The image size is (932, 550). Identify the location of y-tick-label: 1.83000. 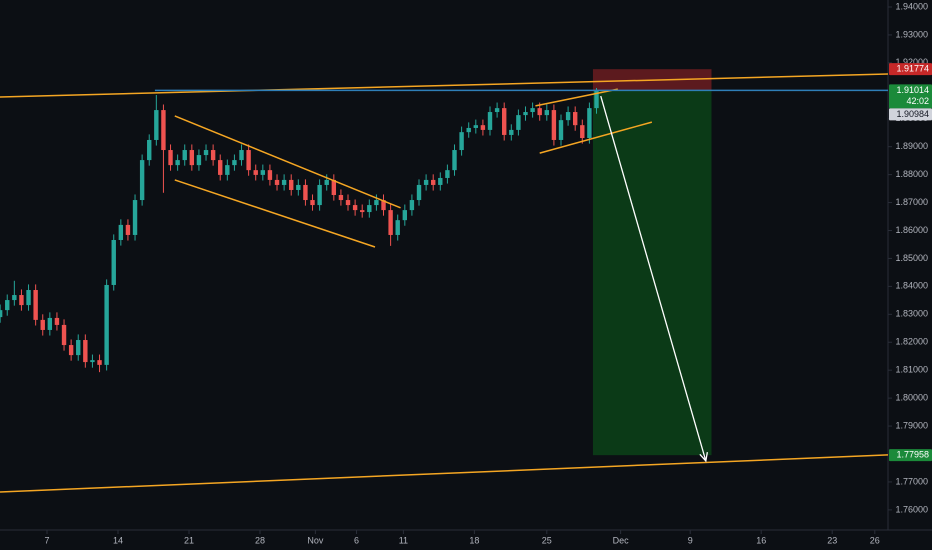
(911, 314).